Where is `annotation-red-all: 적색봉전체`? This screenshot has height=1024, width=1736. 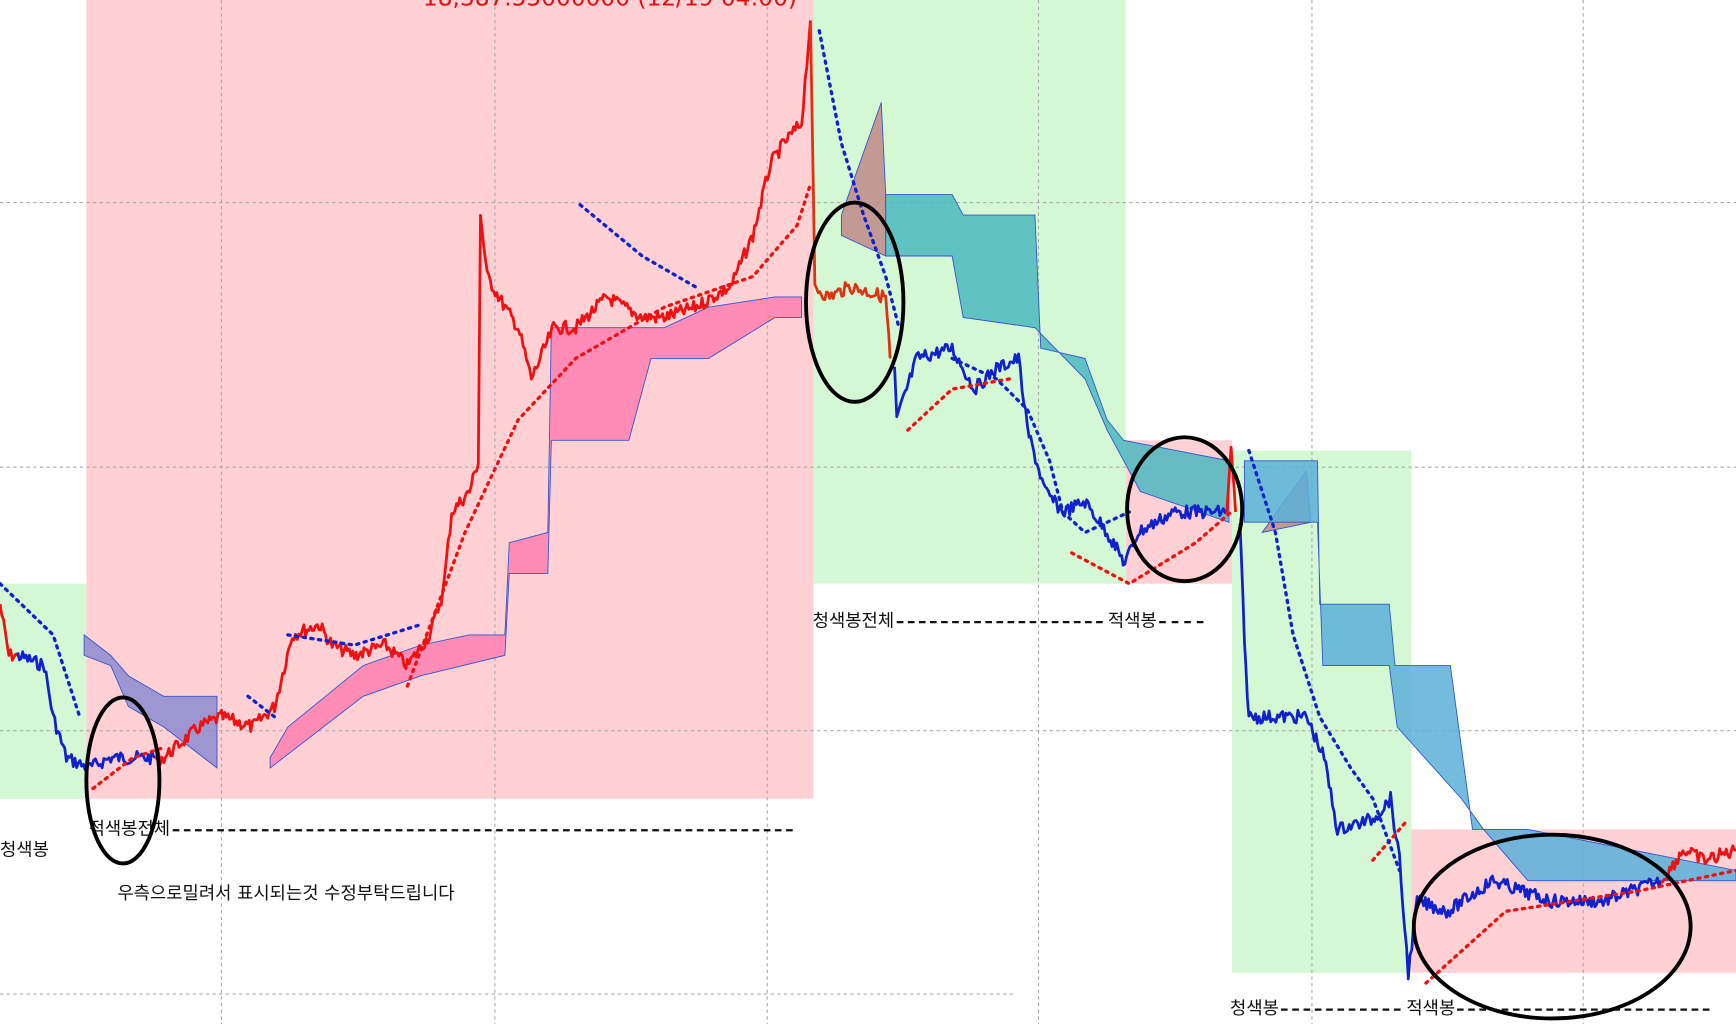 annotation-red-all: 적색봉전체 is located at coordinates (441, 827).